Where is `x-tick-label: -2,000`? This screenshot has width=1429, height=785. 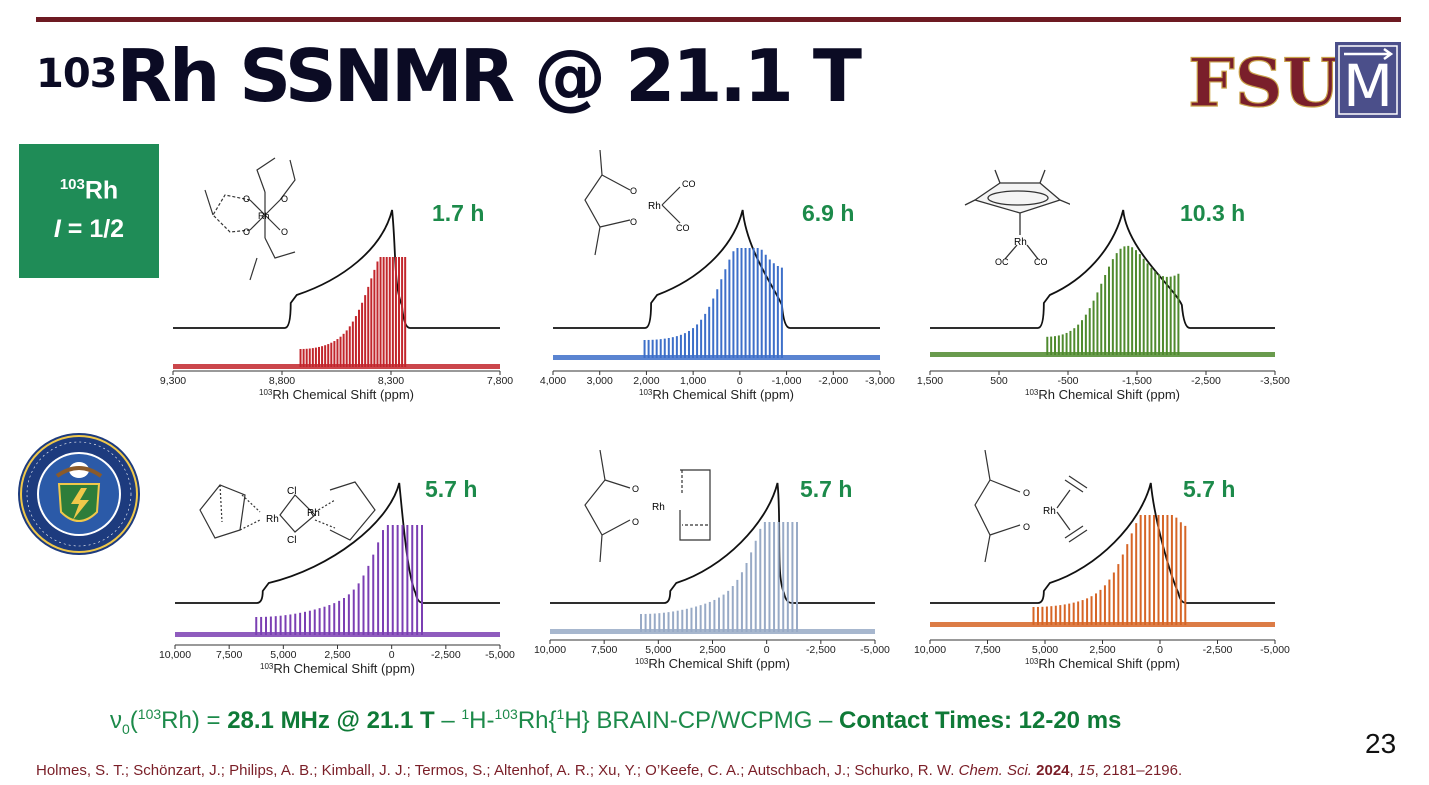
x-tick-label: -2,000 is located at coordinates (833, 381).